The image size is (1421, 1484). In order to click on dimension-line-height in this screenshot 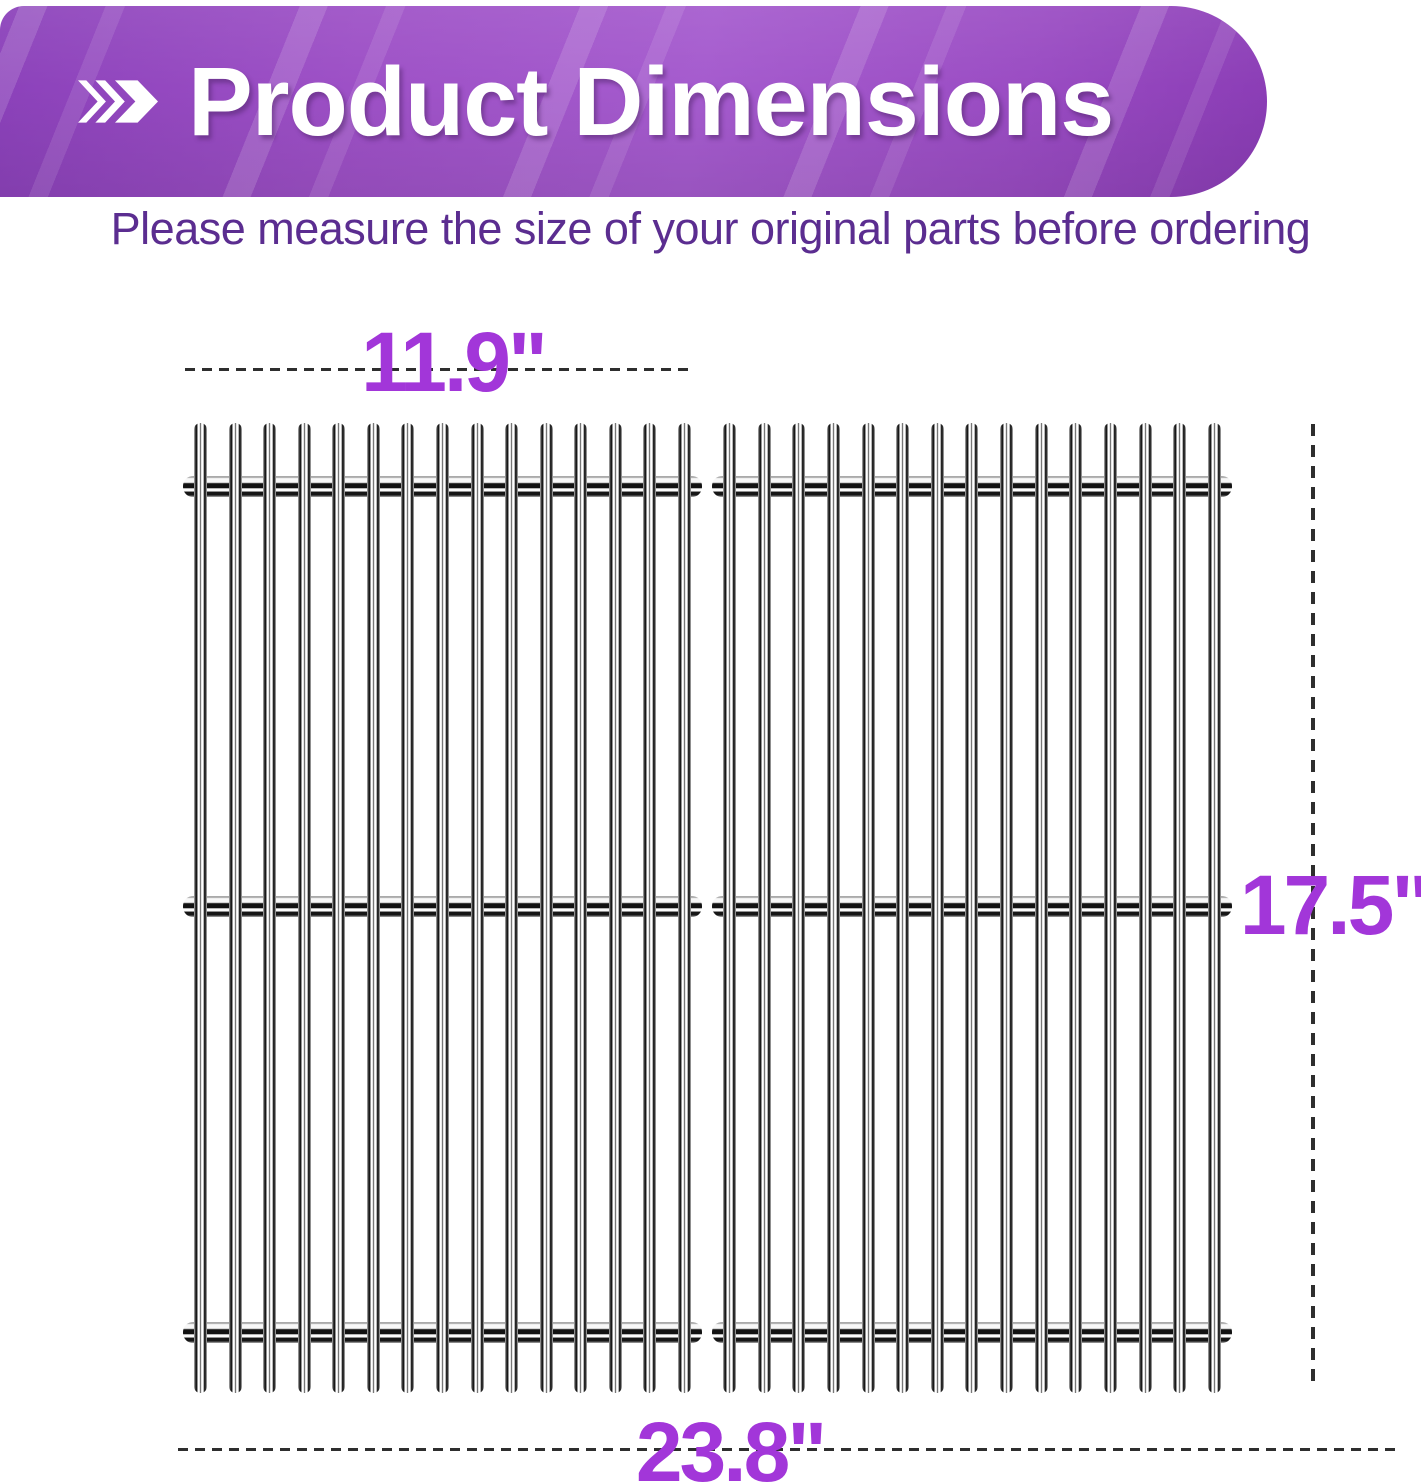, I will do `click(1313, 907)`.